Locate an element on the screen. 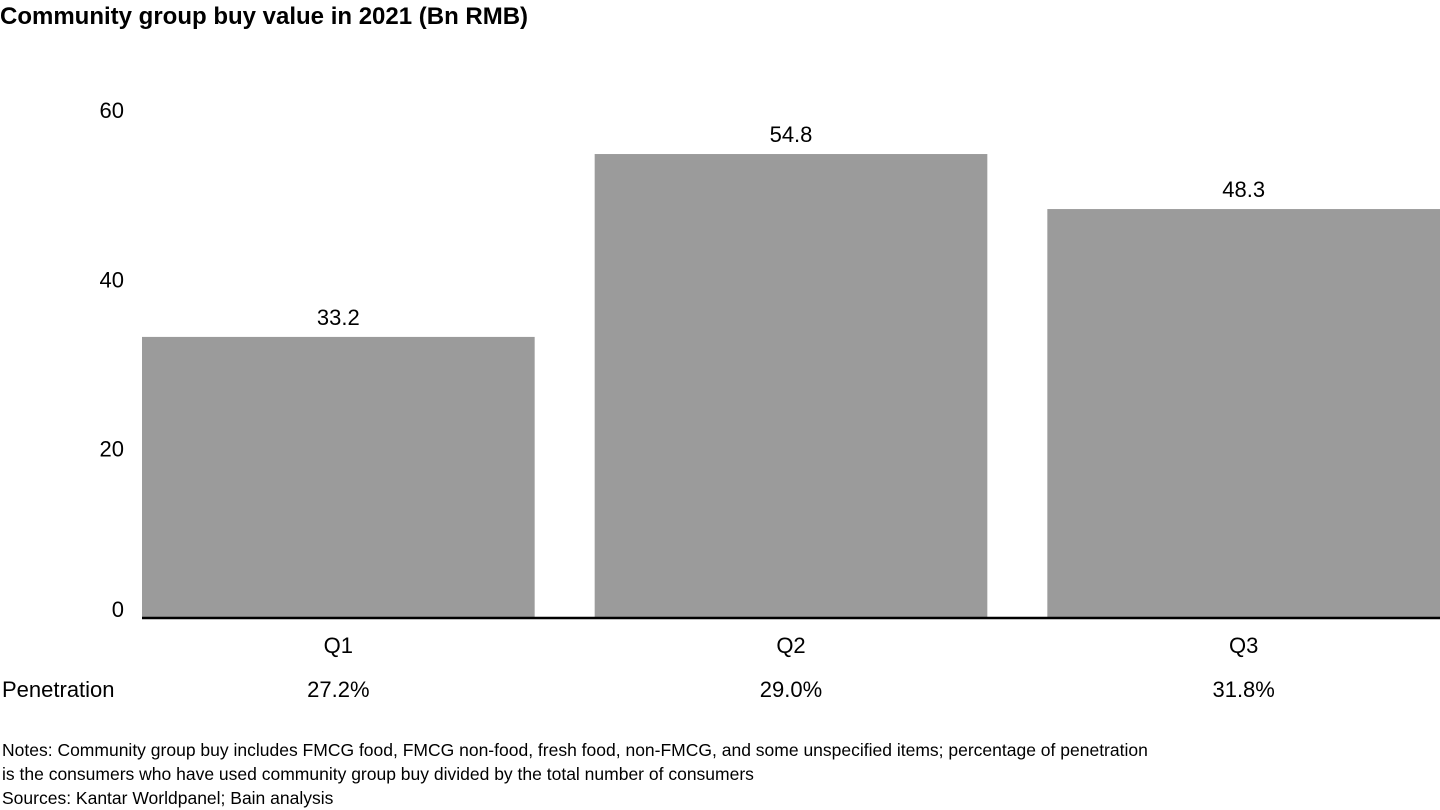  x-tick-label: Q2 is located at coordinates (790, 645).